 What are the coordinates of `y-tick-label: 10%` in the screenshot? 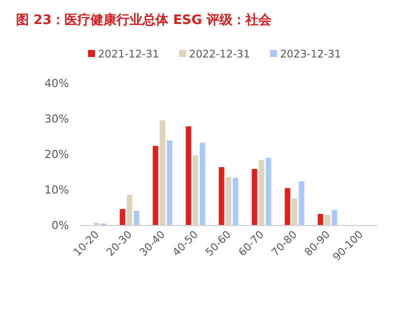 It's located at (56, 190).